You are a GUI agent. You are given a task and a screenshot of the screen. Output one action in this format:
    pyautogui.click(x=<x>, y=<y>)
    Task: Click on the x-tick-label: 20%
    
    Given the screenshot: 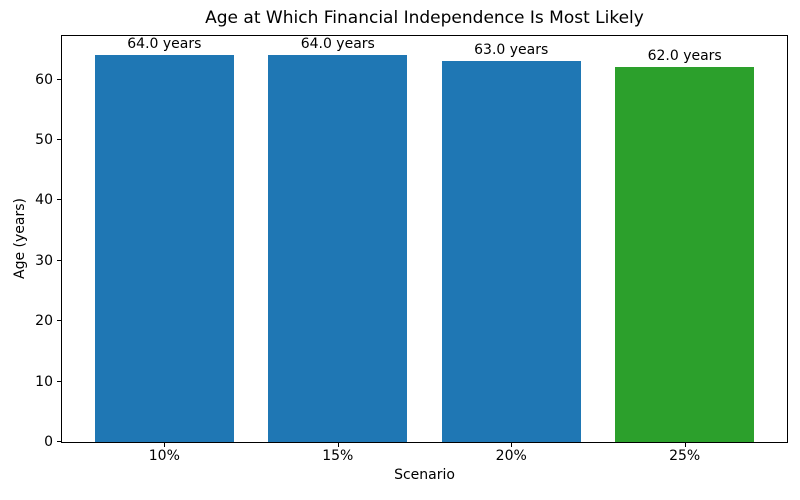 What is the action you would take?
    pyautogui.click(x=511, y=456)
    